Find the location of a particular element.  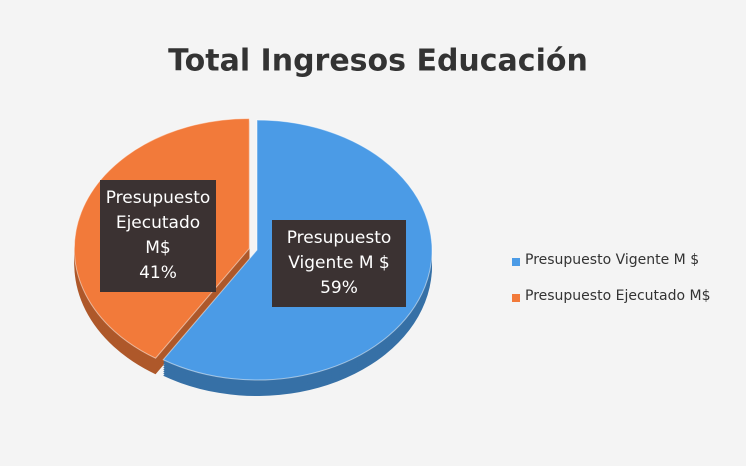

data-label-value: 59% is located at coordinates (339, 288).